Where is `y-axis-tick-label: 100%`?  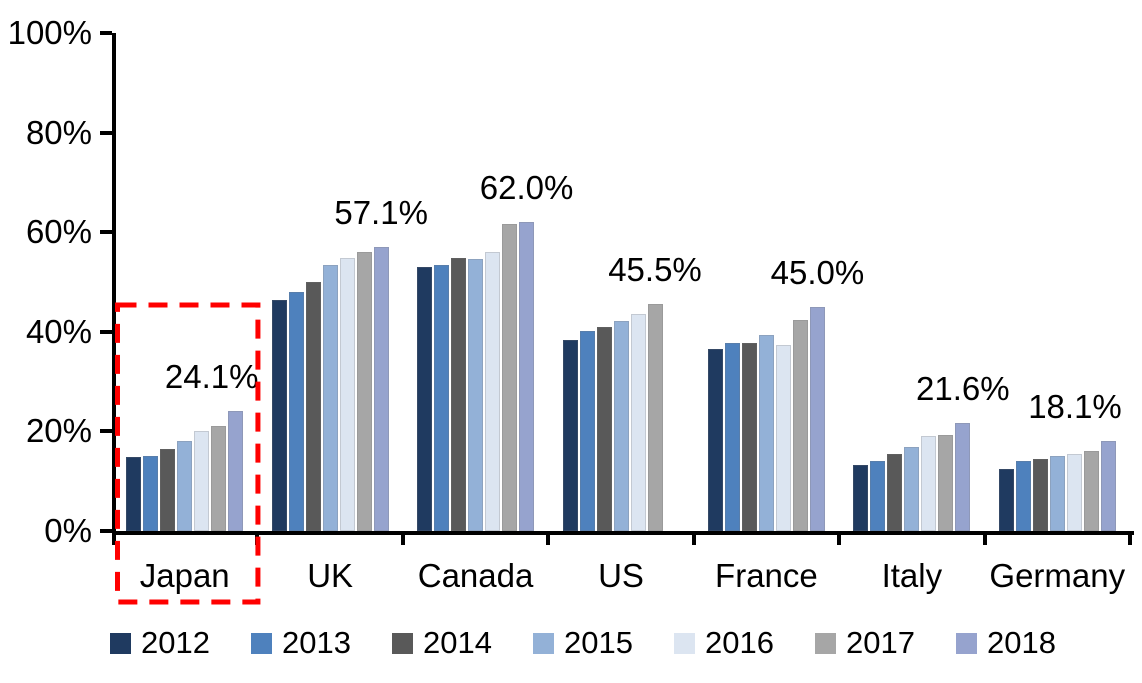 y-axis-tick-label: 100% is located at coordinates (49, 32).